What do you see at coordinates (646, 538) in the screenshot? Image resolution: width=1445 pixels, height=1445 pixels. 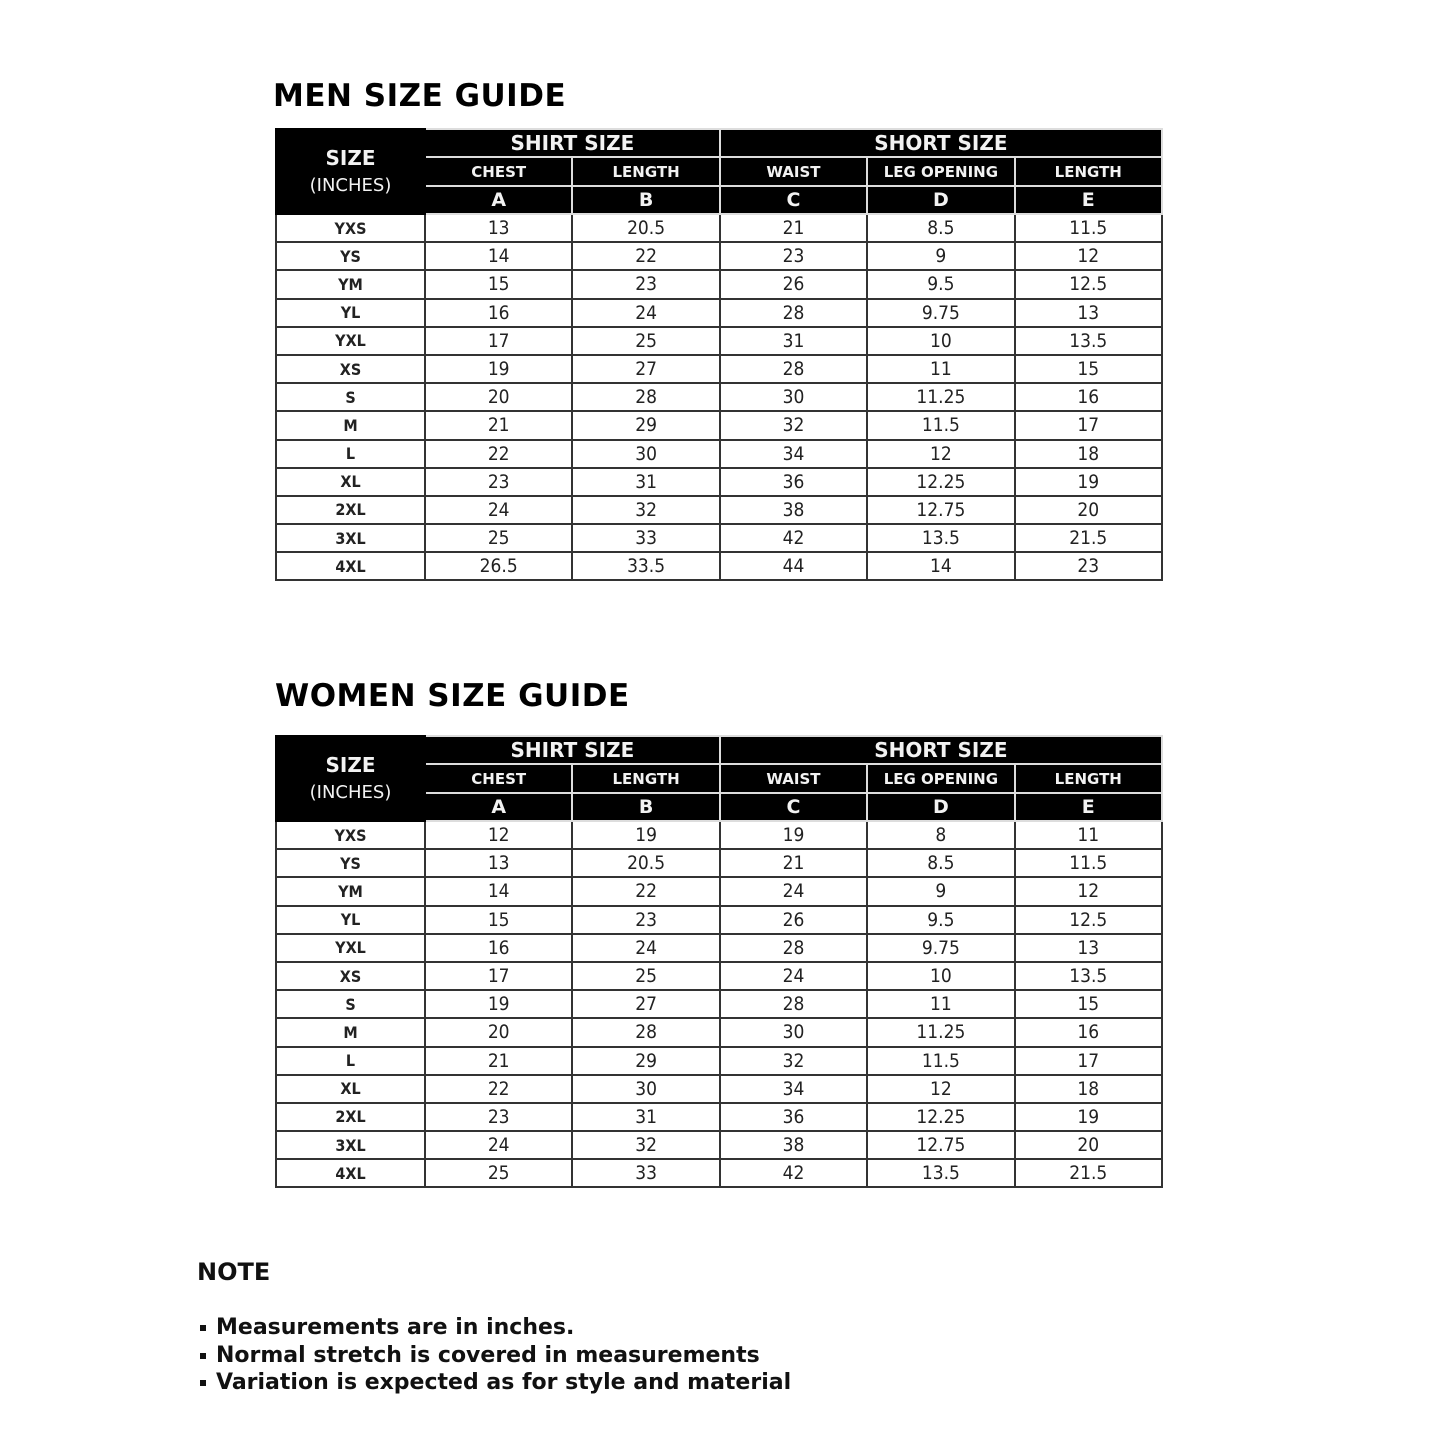 I see `measurement-cell: 33` at bounding box center [646, 538].